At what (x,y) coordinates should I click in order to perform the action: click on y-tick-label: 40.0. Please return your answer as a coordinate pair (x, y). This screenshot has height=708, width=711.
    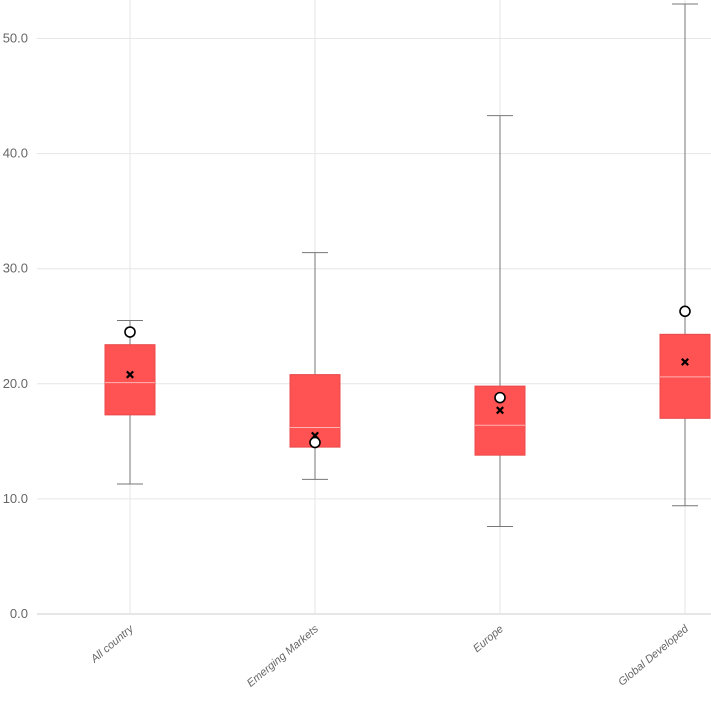
    Looking at the image, I should click on (15, 153).